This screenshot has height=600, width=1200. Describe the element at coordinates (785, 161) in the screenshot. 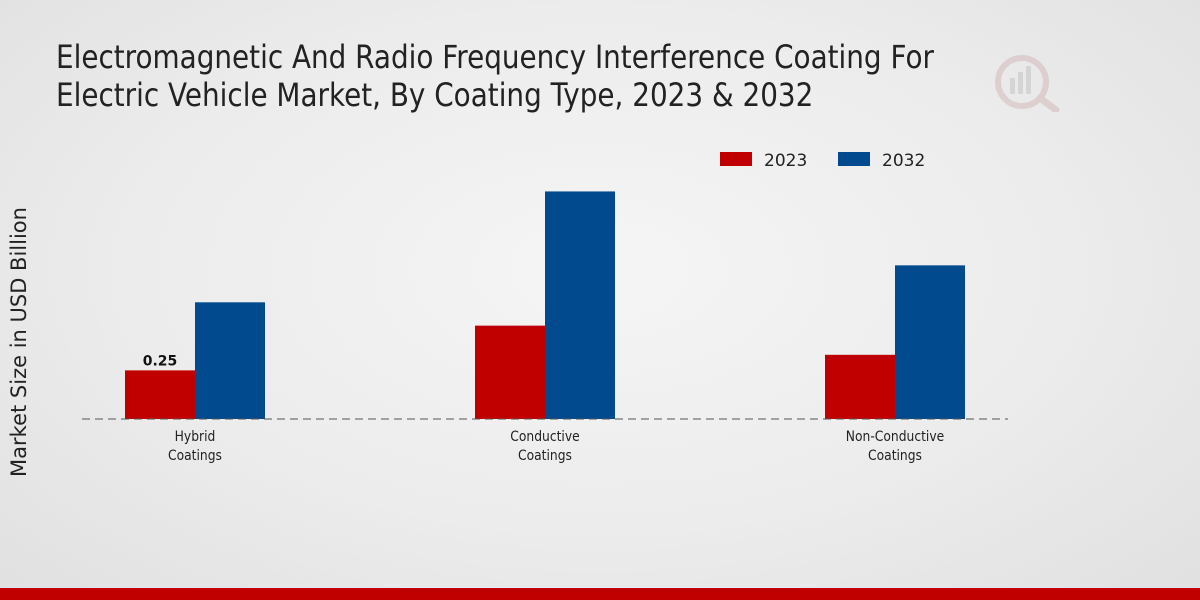

I see `legend-label-2023: 2023` at that location.